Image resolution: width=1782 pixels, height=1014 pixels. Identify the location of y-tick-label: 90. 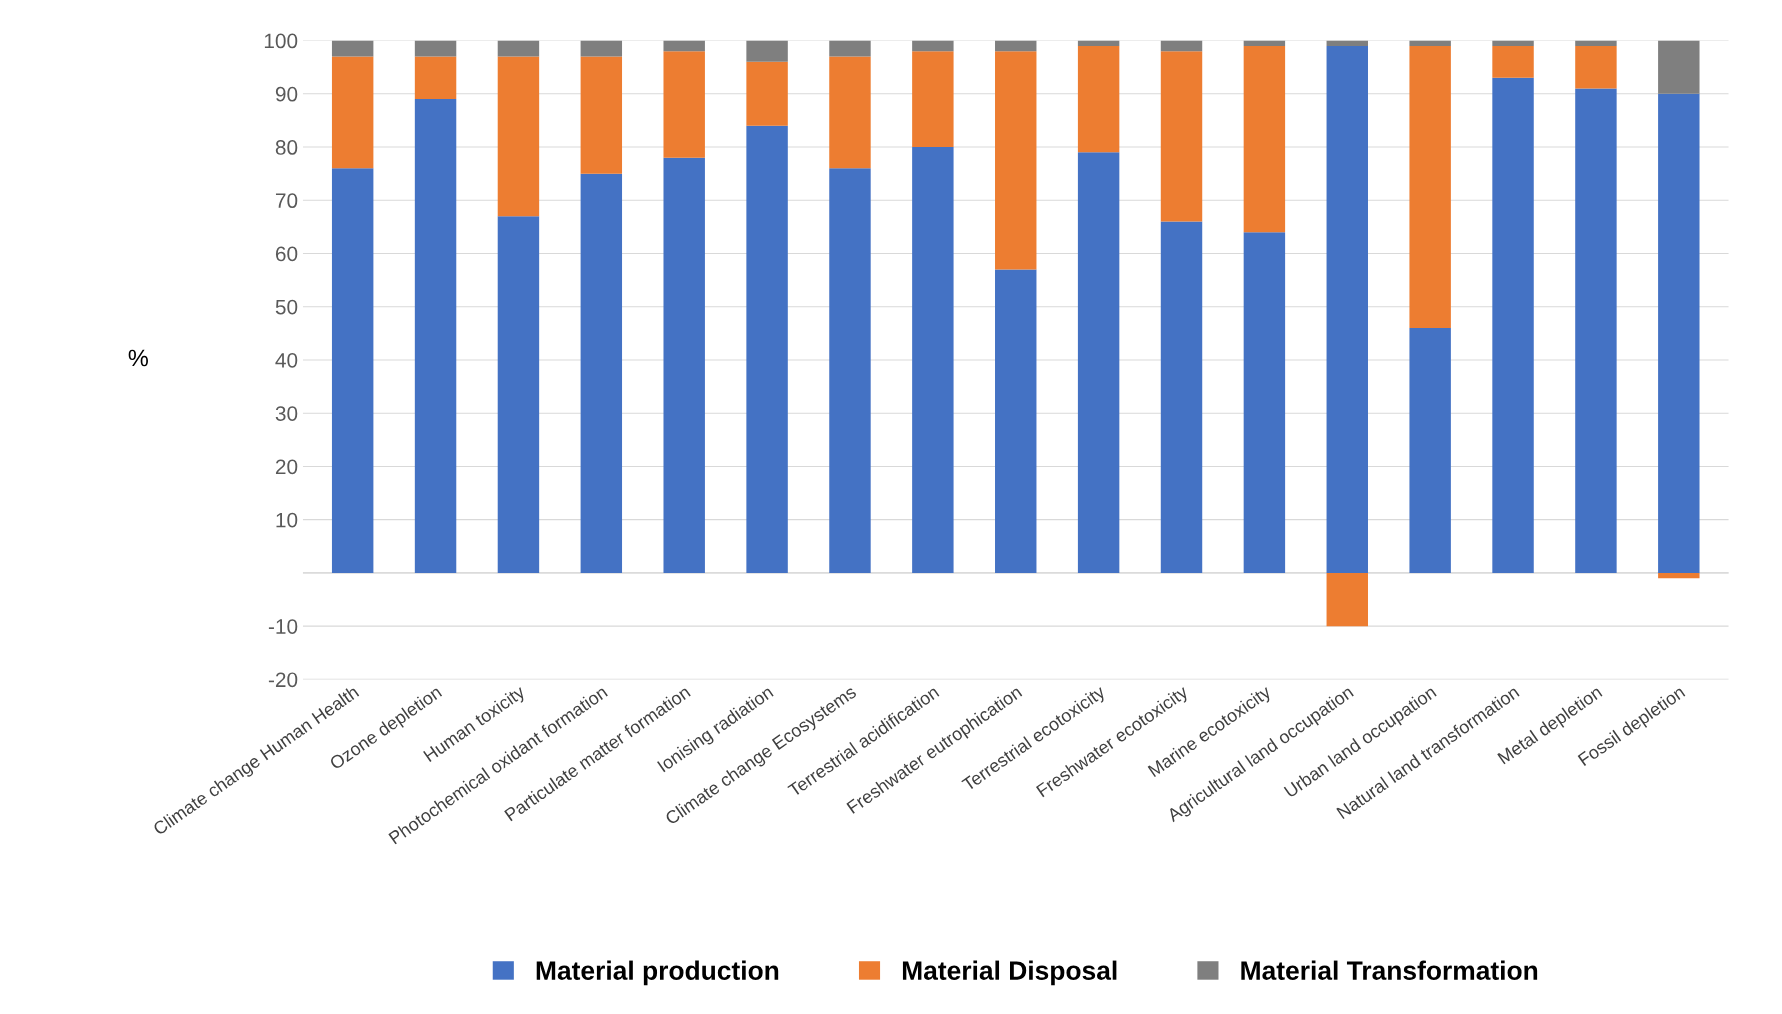
(286, 94).